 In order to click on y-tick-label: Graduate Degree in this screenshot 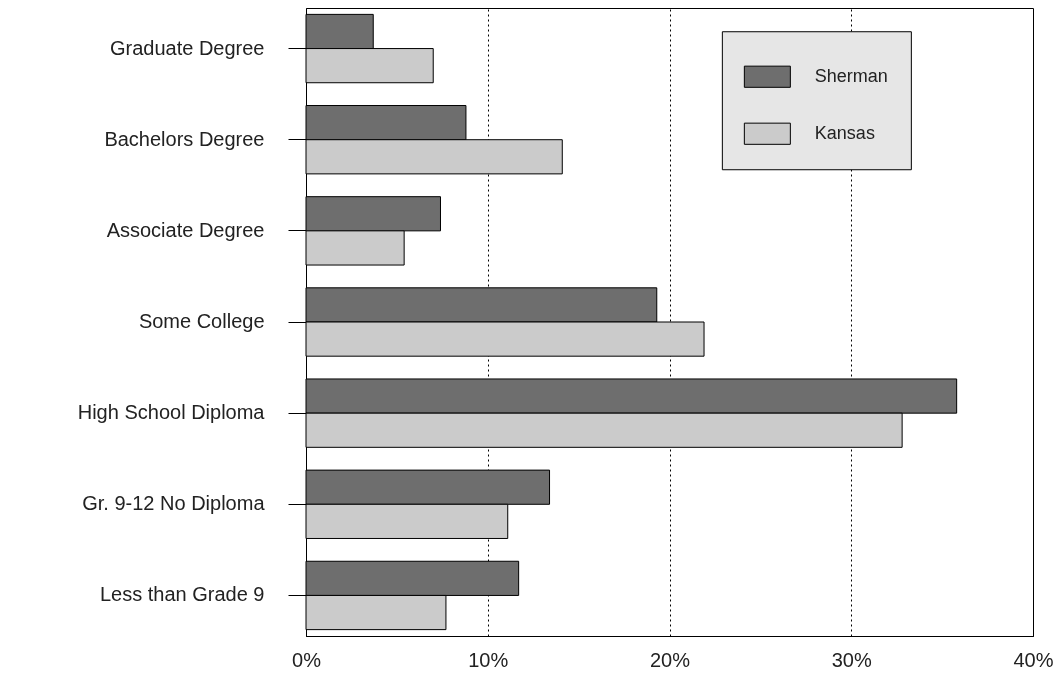, I will do `click(187, 47)`.